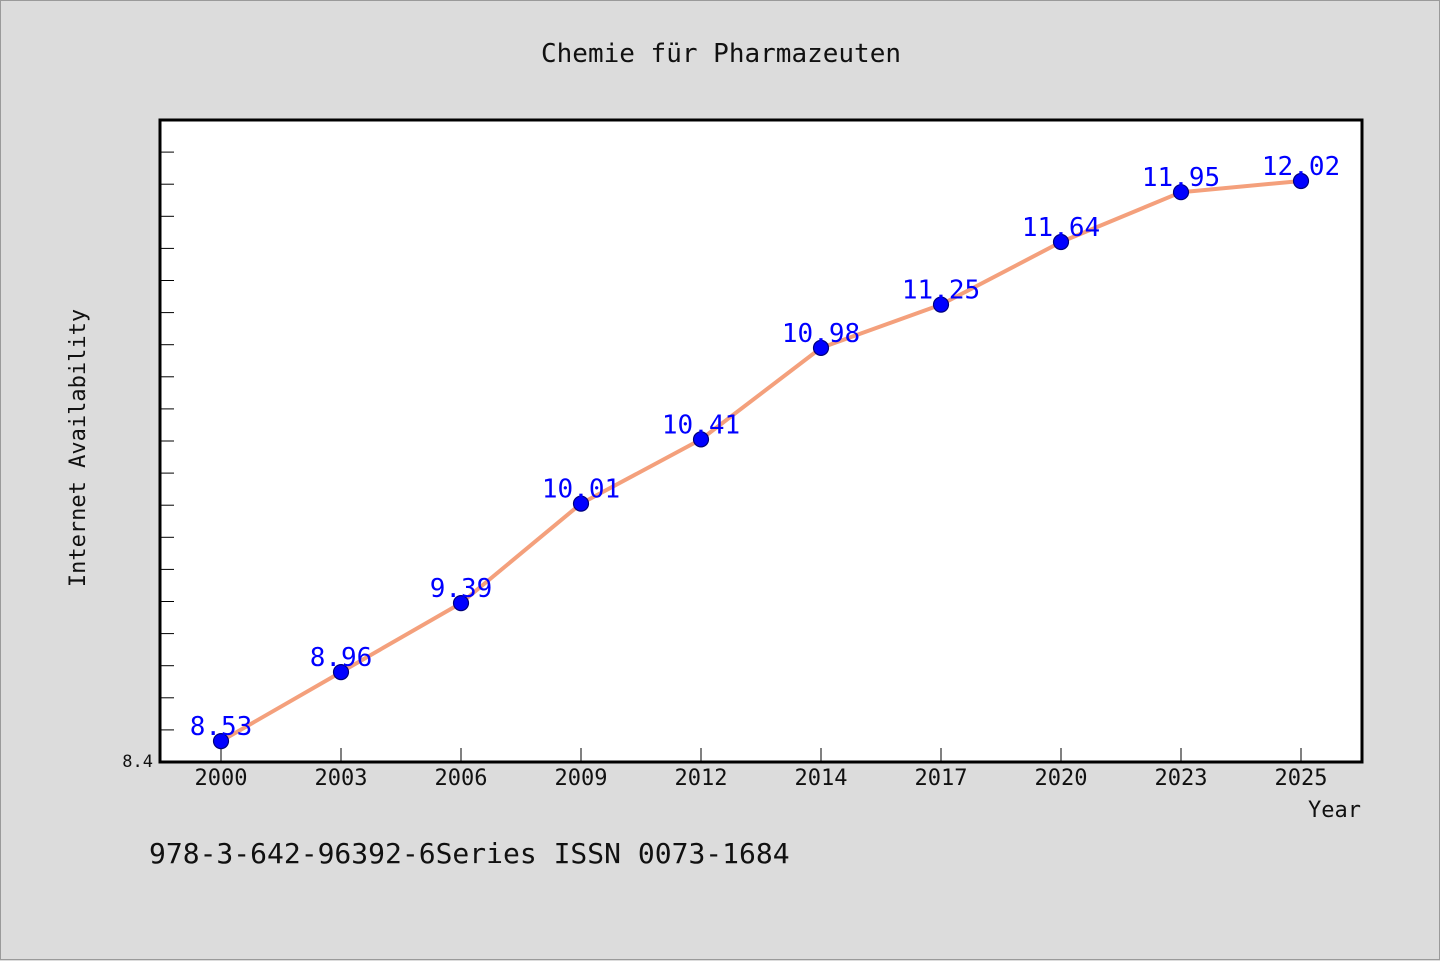 The image size is (1440, 961). Describe the element at coordinates (469, 853) in the screenshot. I see `footer-text: 978-3-642-96392-6Series ISSN 0073-1684` at that location.